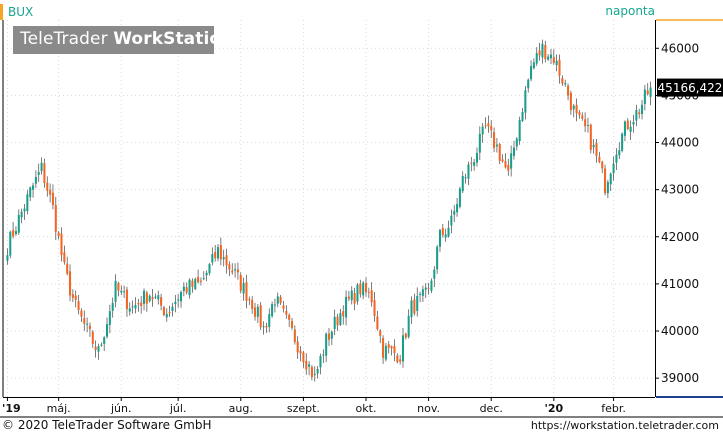 This screenshot has width=723, height=439. I want to click on period-label: naponta, so click(630, 11).